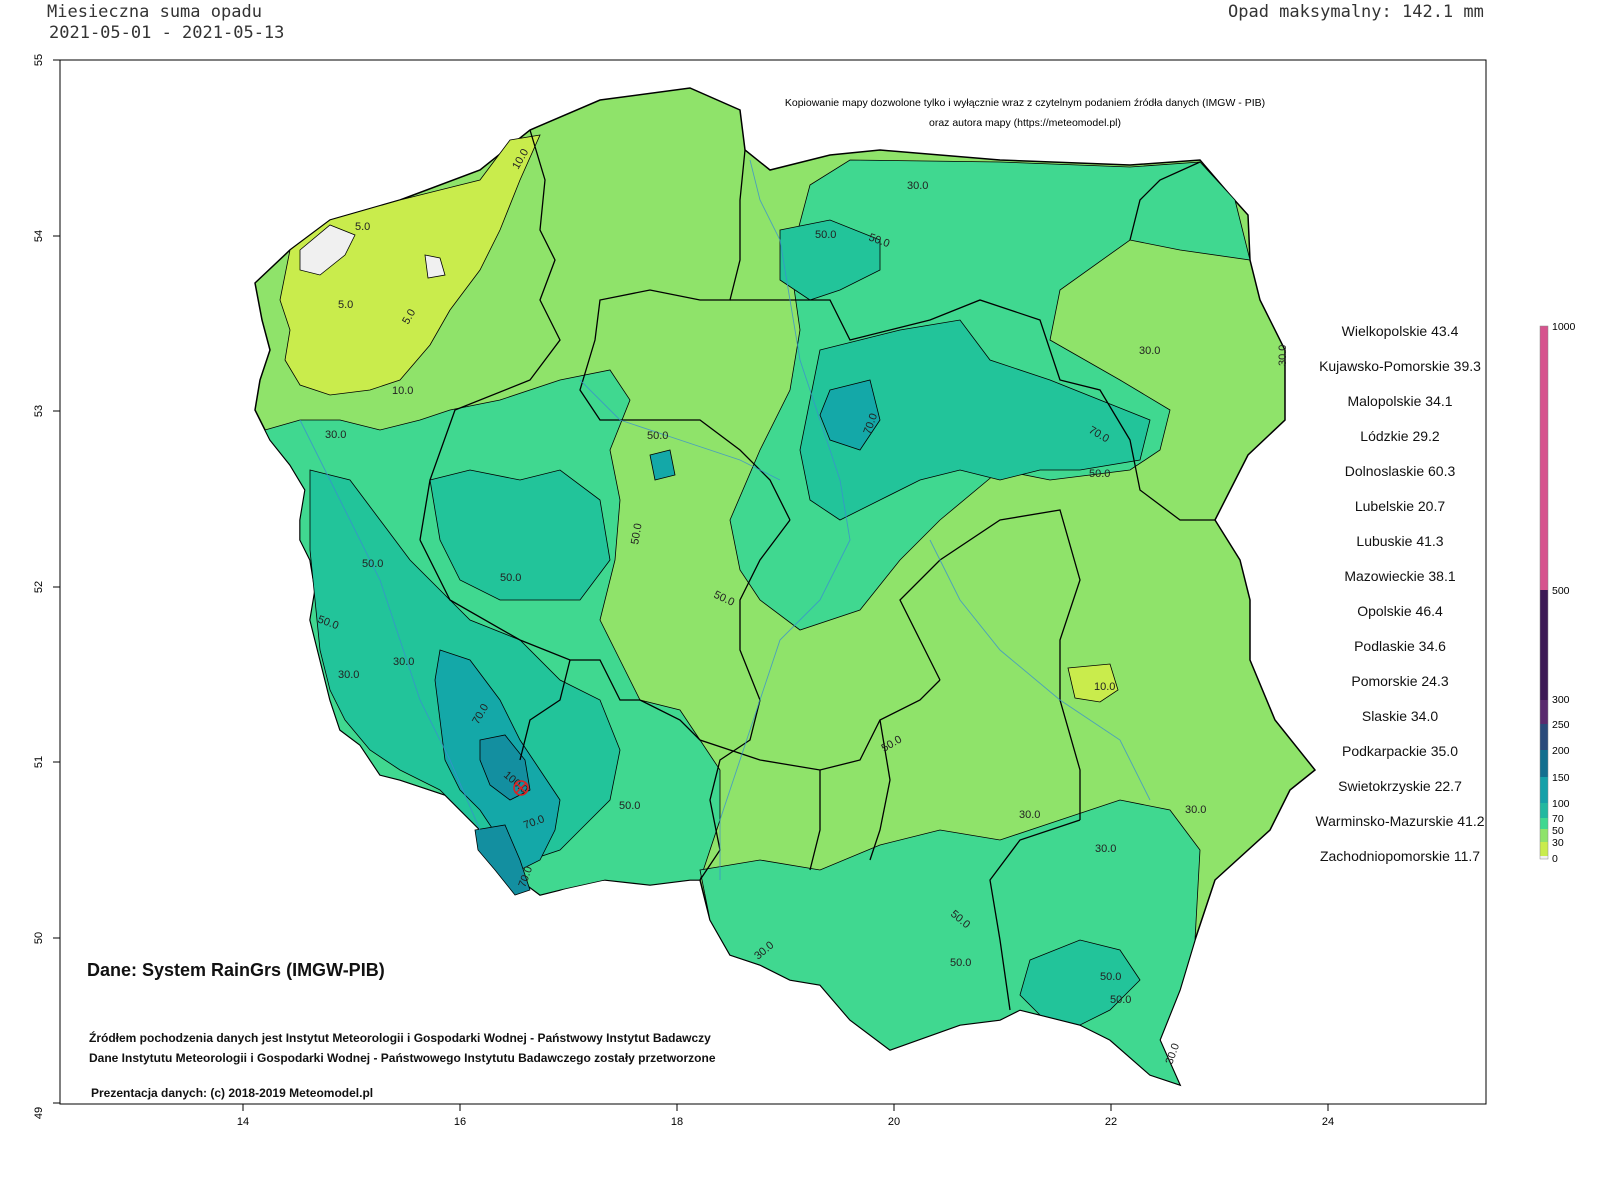 The image size is (1600, 1200). Describe the element at coordinates (39, 236) in the screenshot. I see `y-tick-label: 54` at that location.